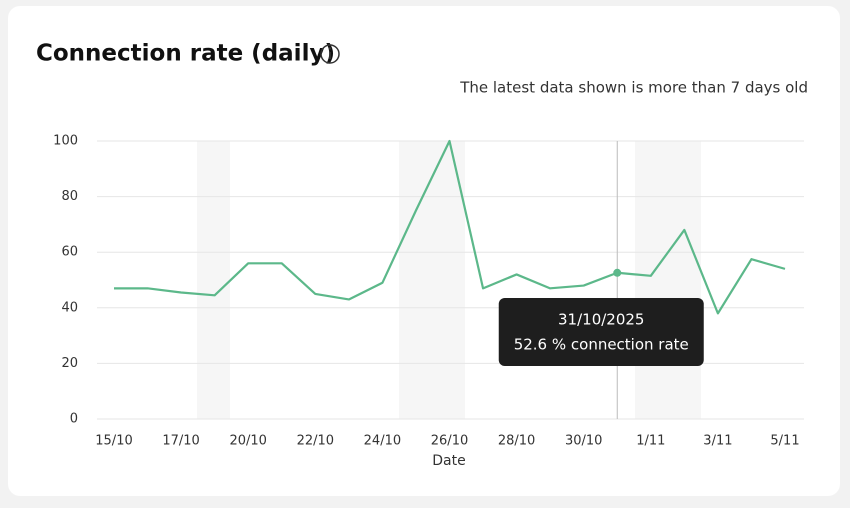  Describe the element at coordinates (717, 441) in the screenshot. I see `x-tick-label: 3/11` at that location.